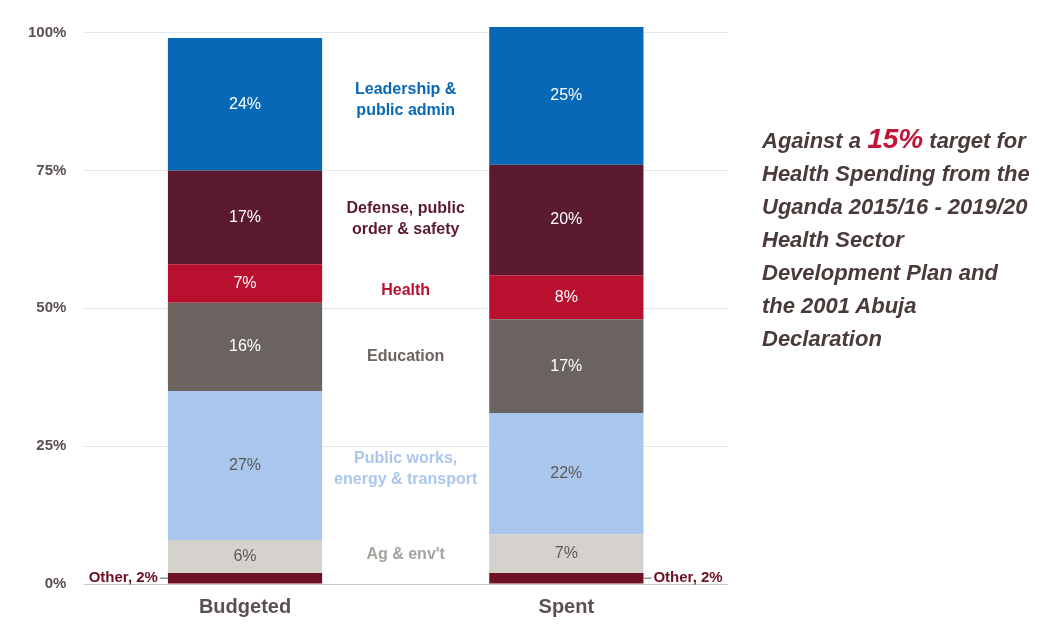  I want to click on data-label: 22%, so click(566, 473).